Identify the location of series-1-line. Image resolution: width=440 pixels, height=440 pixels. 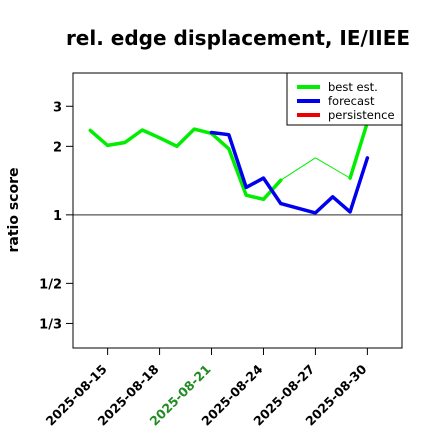
(289, 172).